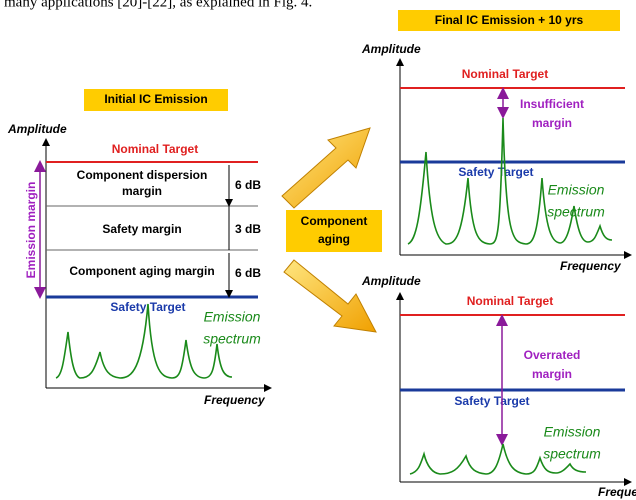 This screenshot has height=500, width=636. Describe the element at coordinates (334, 231) in the screenshot. I see `aging-box` at that location.